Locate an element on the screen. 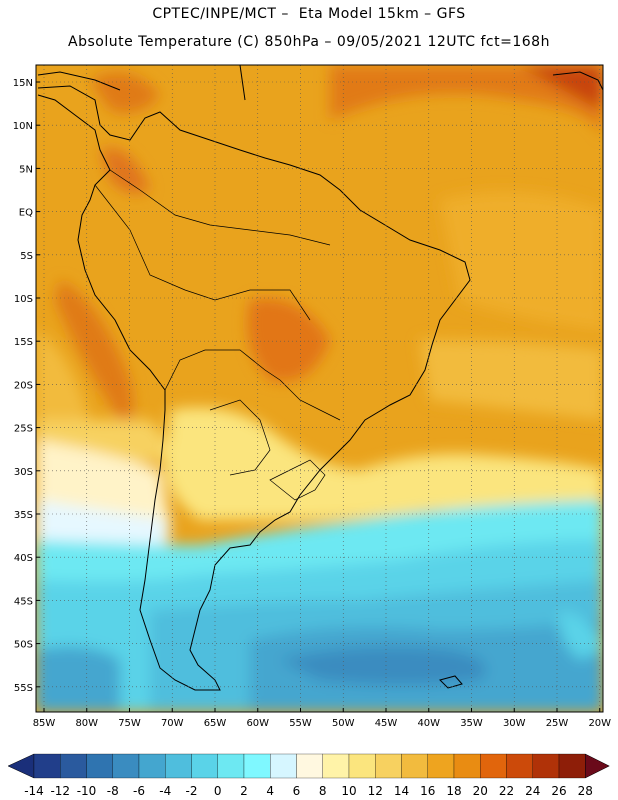  lat-label: 5N is located at coordinates (26, 169).